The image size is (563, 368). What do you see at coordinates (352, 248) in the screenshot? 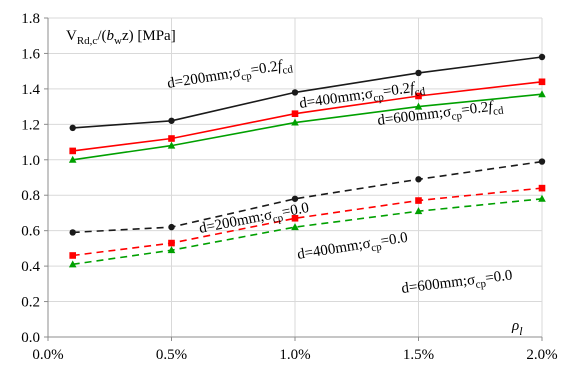
I see `series-label: d=400mm;σcp=0.0` at bounding box center [352, 248].